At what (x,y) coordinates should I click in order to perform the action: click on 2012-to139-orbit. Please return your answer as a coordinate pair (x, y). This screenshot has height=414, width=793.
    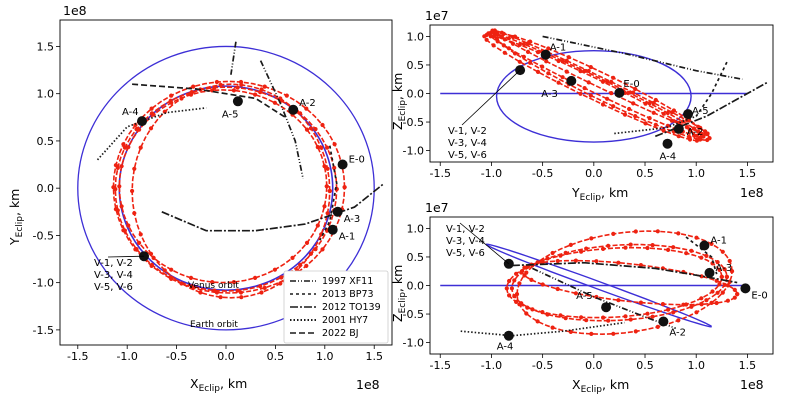
    Looking at the image, I should click on (273, 207).